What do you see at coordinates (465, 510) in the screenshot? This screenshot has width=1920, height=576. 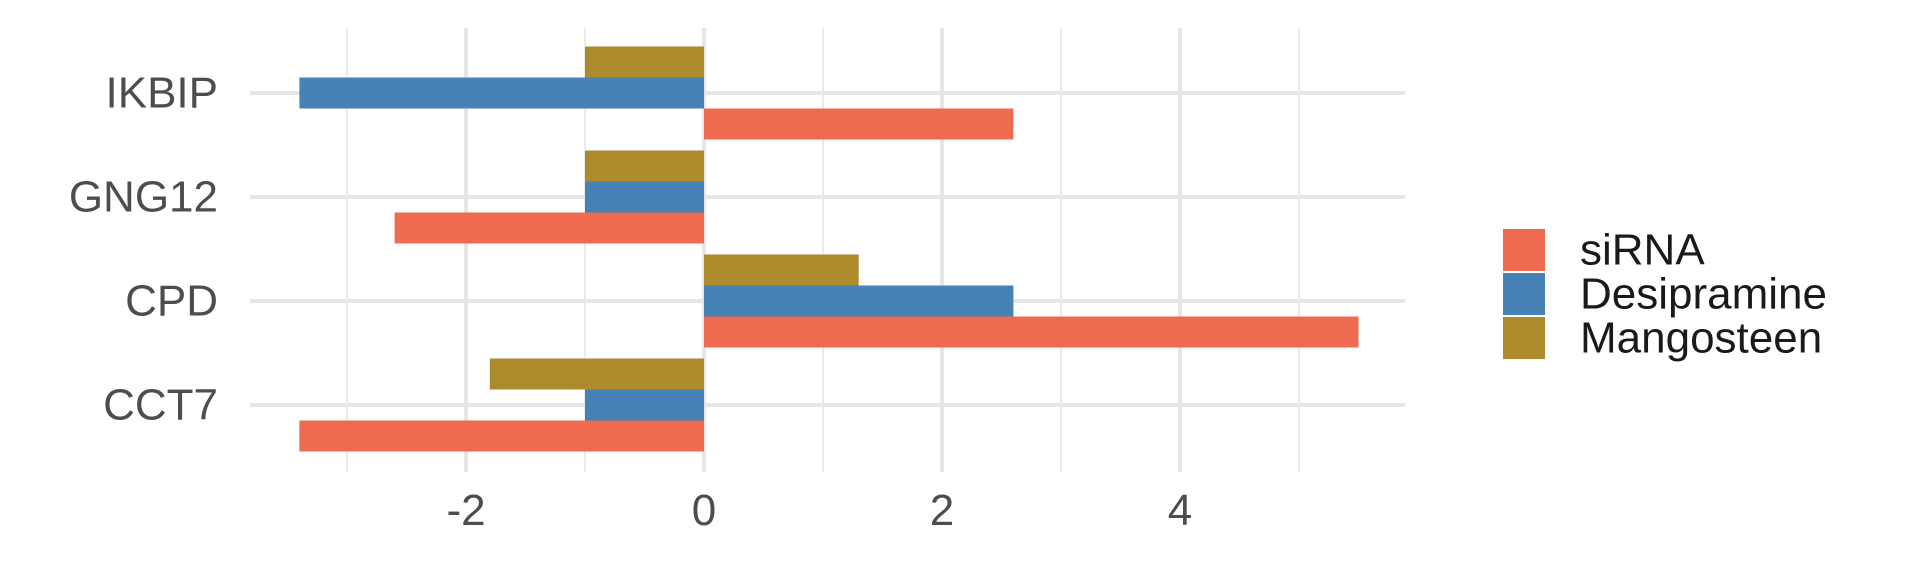 I see `x-tick-label: -2` at bounding box center [465, 510].